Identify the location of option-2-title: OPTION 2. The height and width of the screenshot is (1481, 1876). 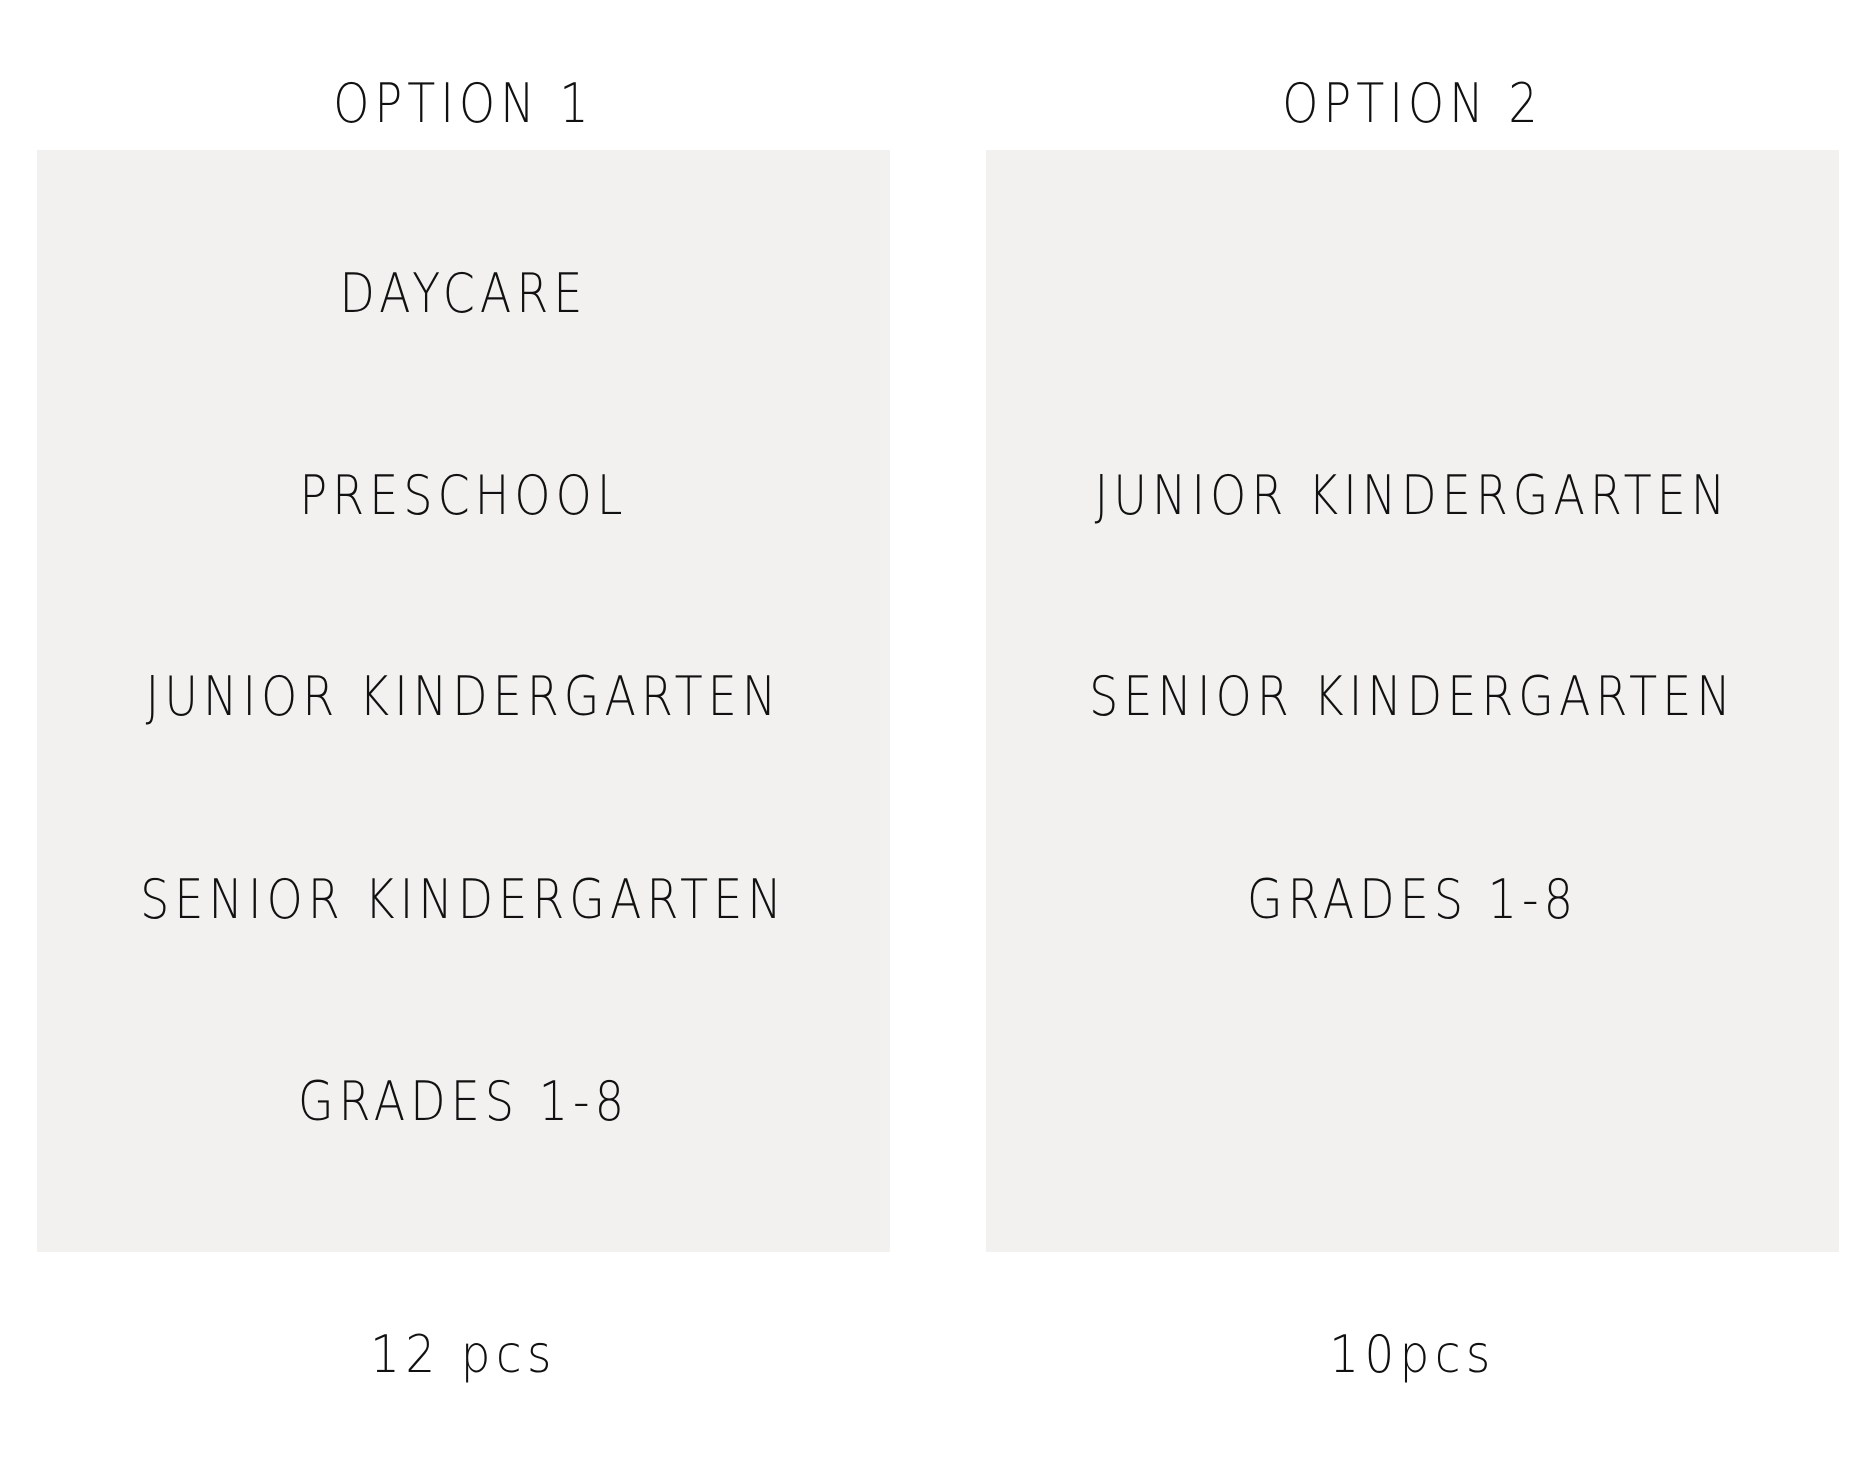
(1412, 103).